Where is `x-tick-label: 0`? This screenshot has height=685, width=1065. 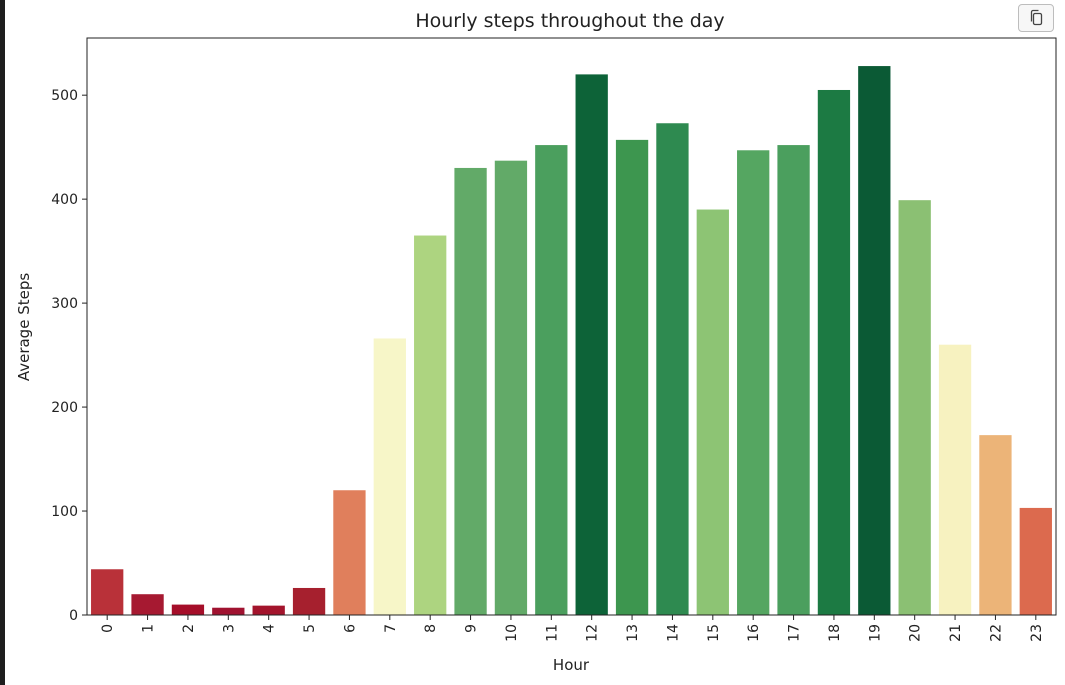 x-tick-label: 0 is located at coordinates (108, 628).